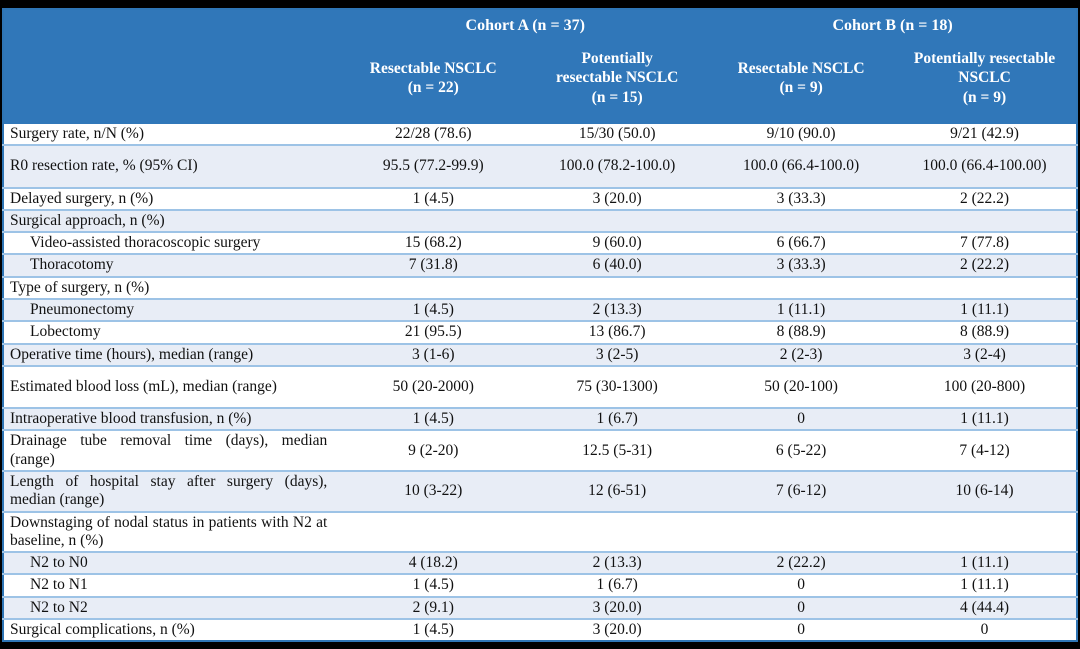 This screenshot has height=649, width=1080. What do you see at coordinates (172, 629) in the screenshot?
I see `row-label: Surgical complications, n (%)` at bounding box center [172, 629].